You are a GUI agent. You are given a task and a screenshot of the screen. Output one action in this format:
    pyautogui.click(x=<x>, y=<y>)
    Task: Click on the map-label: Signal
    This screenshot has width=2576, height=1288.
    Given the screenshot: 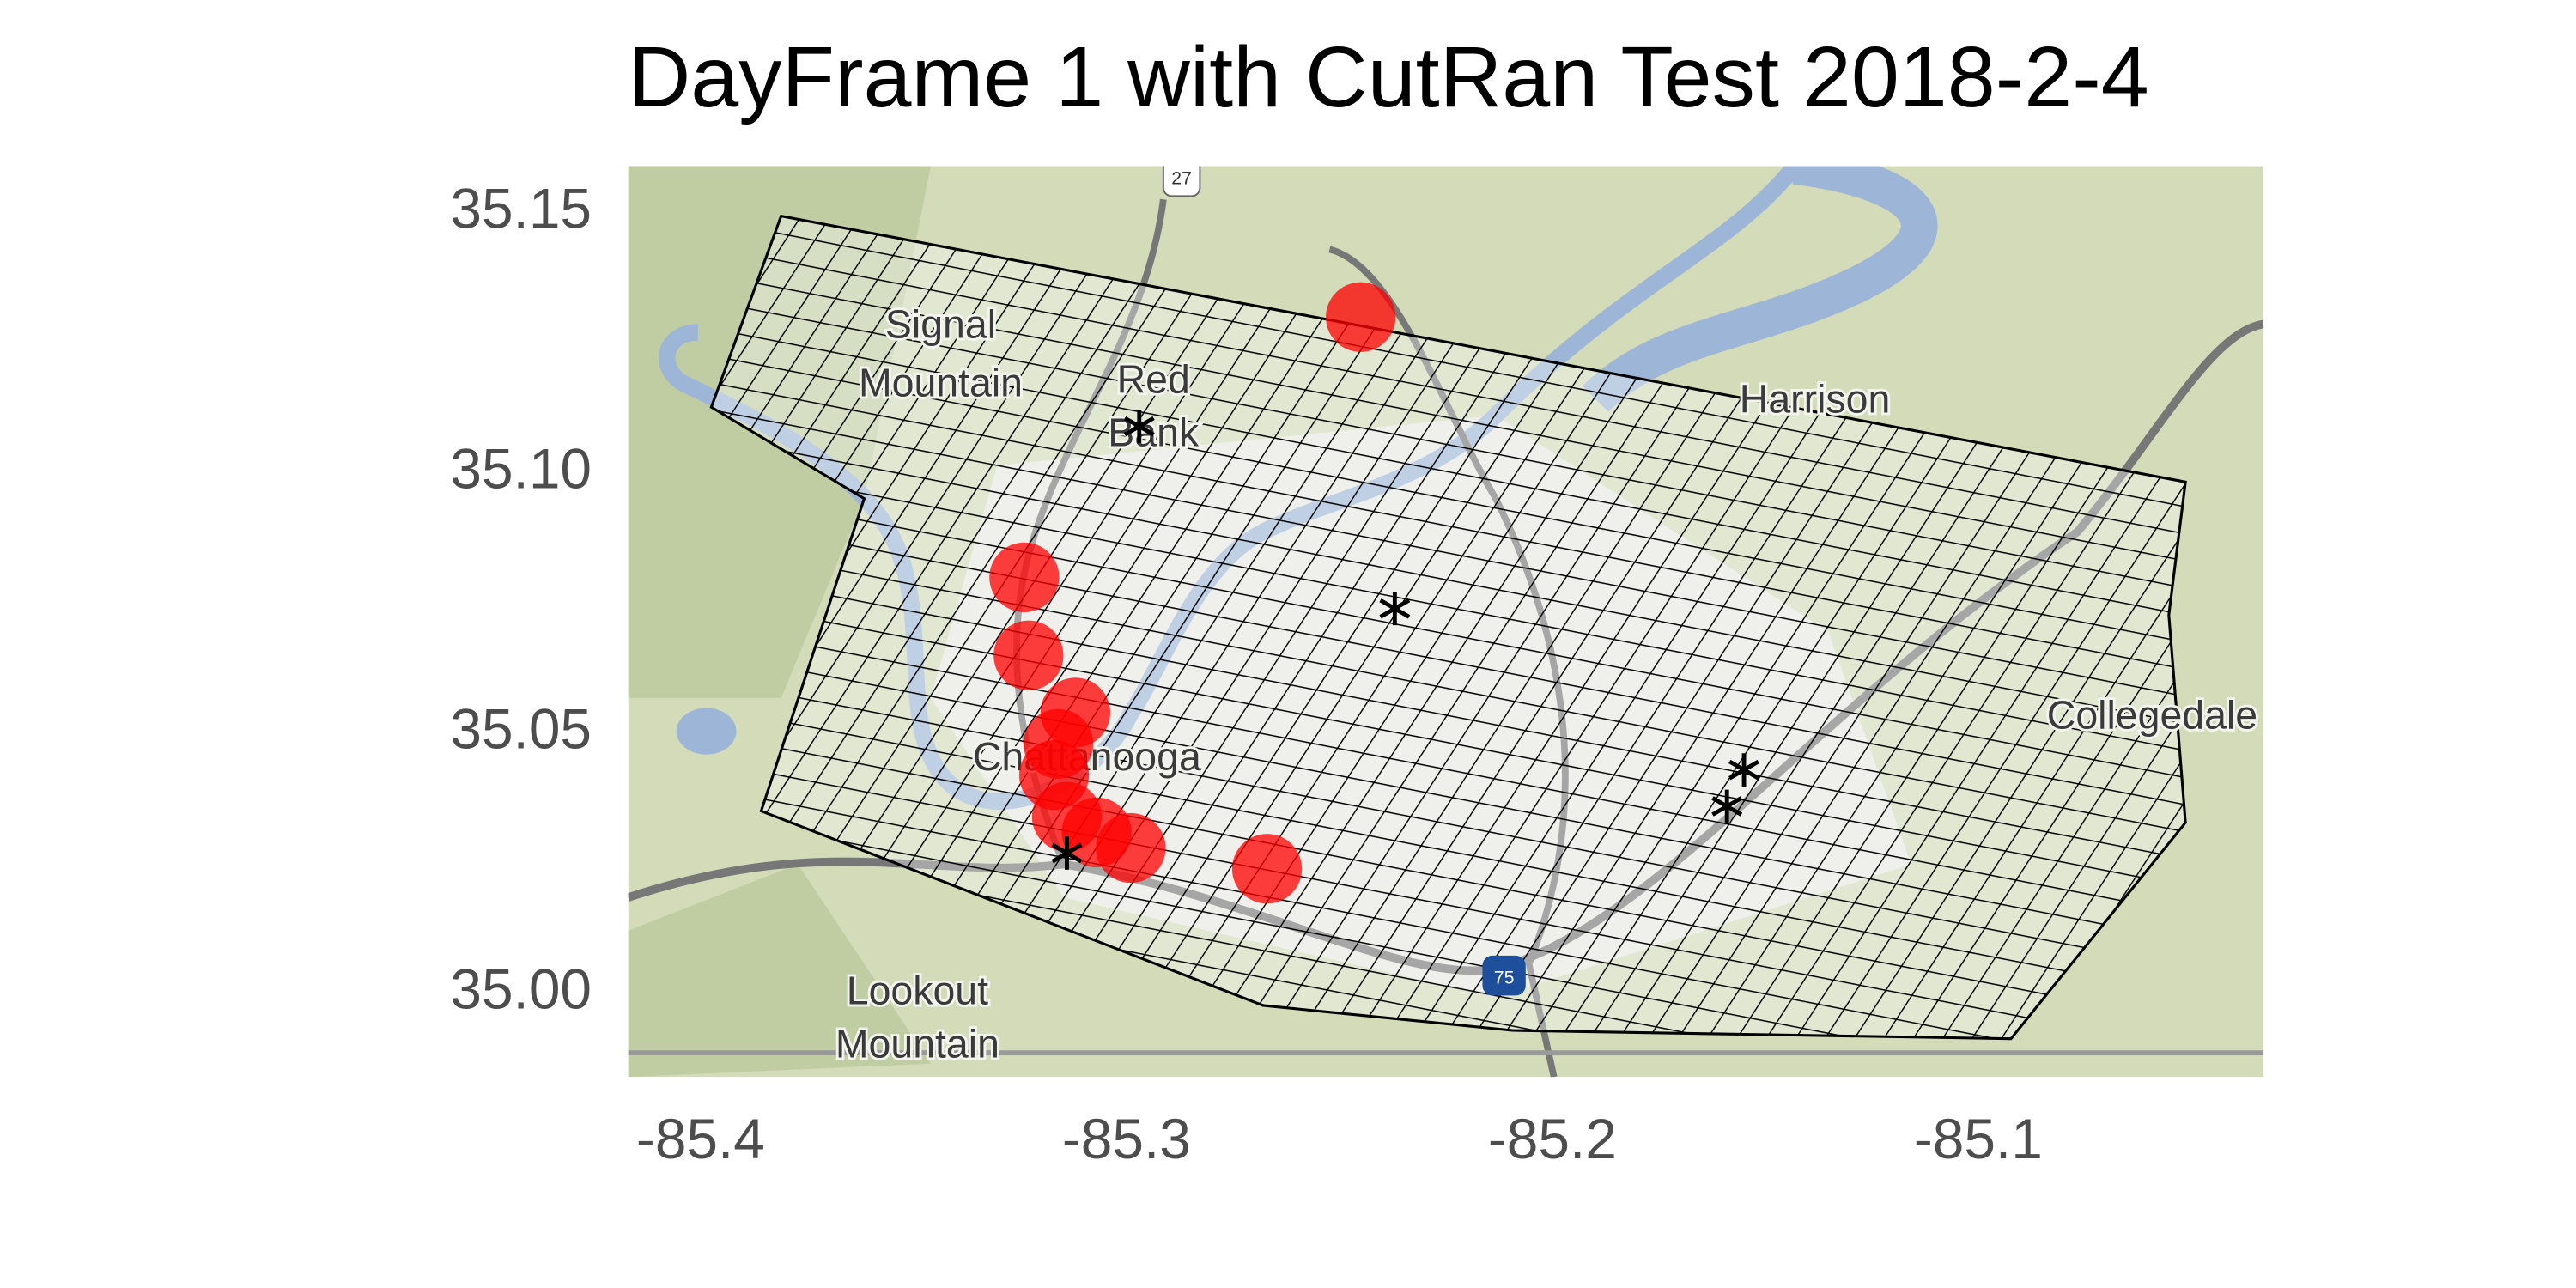 What is the action you would take?
    pyautogui.click(x=940, y=324)
    